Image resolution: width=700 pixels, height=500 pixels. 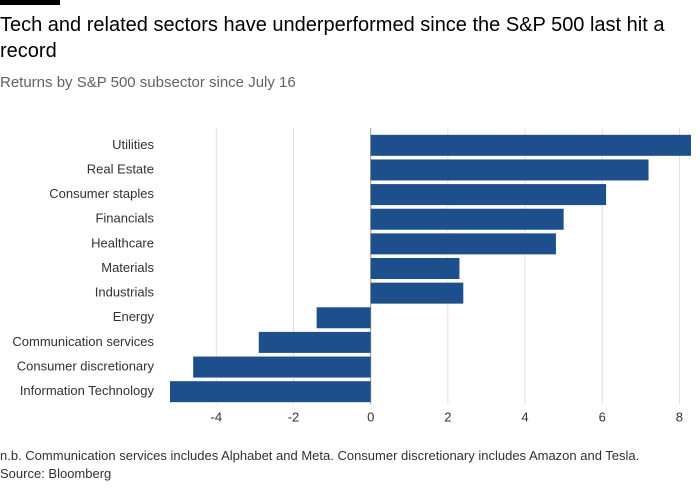 I want to click on x-tick-label: -4, so click(x=217, y=416).